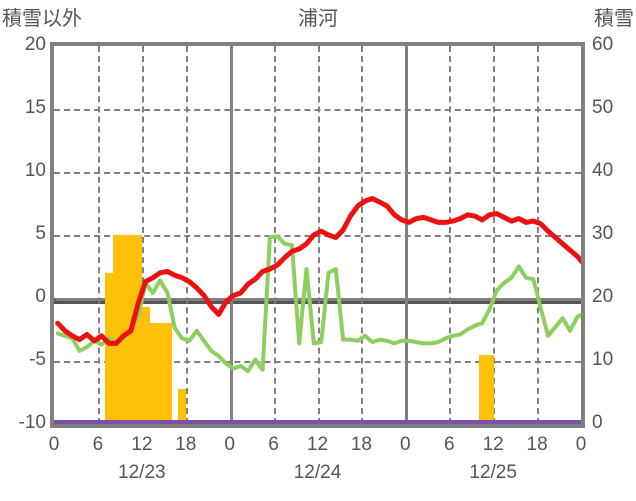 This screenshot has height=501, width=636. What do you see at coordinates (603, 296) in the screenshot?
I see `right-tick-20: 20` at bounding box center [603, 296].